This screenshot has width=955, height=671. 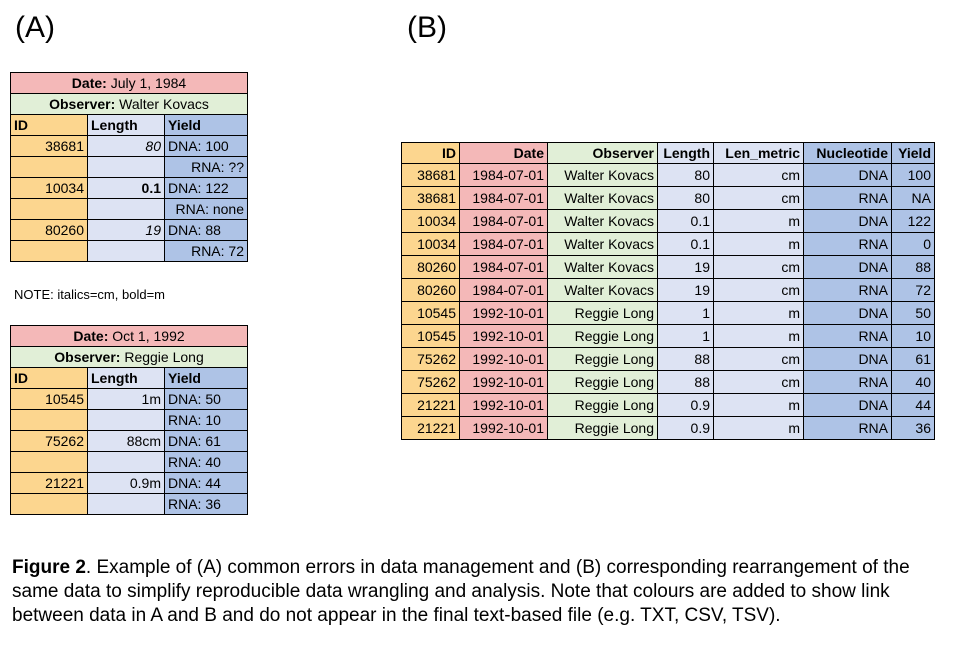 What do you see at coordinates (847, 153) in the screenshot?
I see `header-nucleotide: Nucleotide` at bounding box center [847, 153].